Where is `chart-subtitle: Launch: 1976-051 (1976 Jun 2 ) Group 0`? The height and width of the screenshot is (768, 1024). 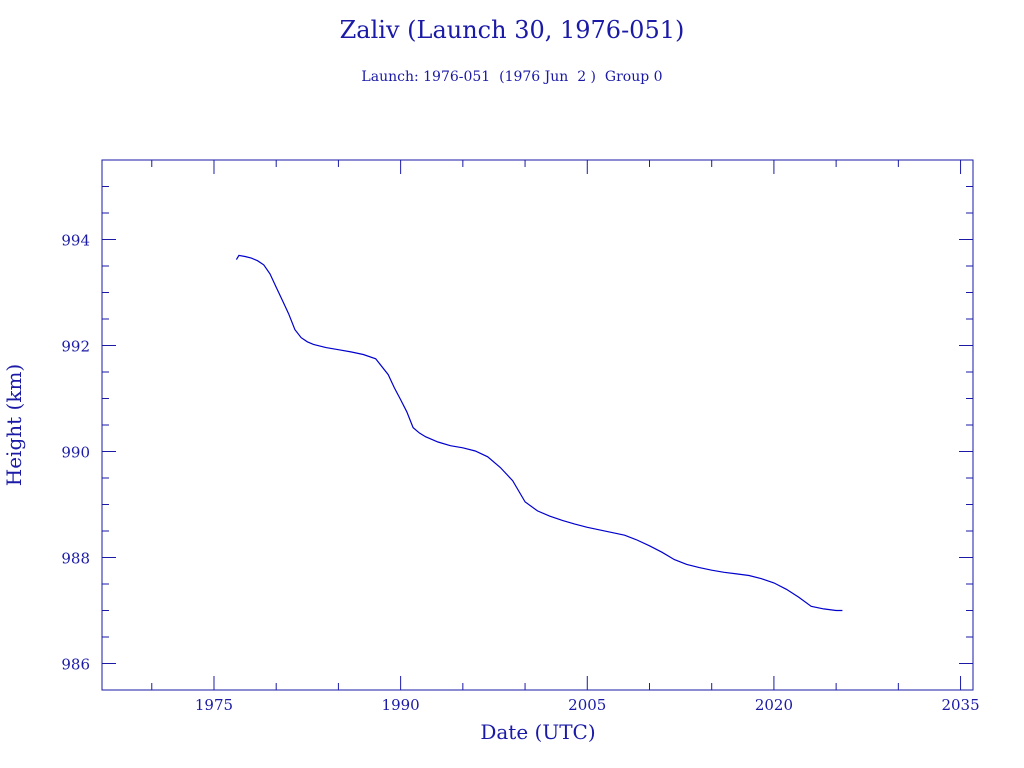 chart-subtitle: Launch: 1976-051 (1976 Jun 2 ) Group 0 is located at coordinates (511, 77).